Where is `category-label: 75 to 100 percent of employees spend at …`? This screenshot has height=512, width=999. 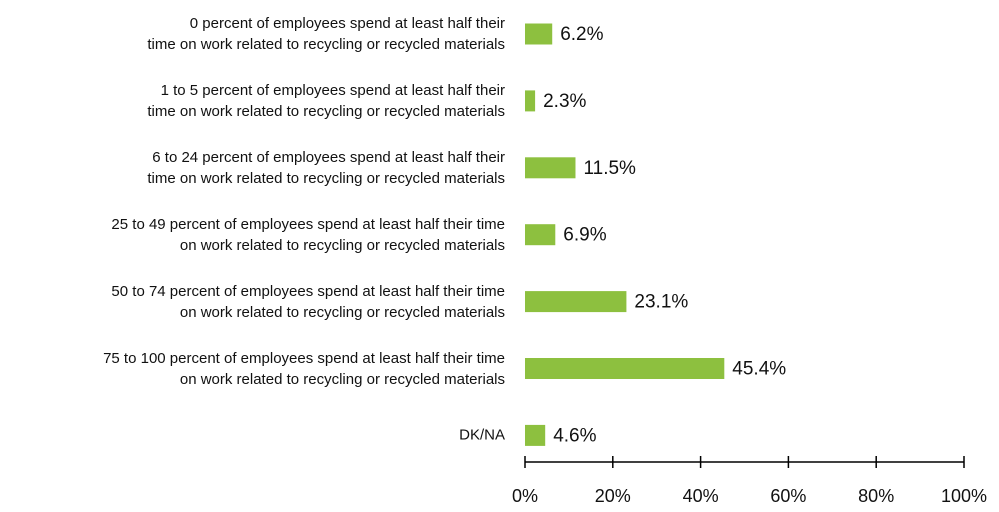 category-label: 75 to 100 percent of employees spend at … is located at coordinates (304, 368).